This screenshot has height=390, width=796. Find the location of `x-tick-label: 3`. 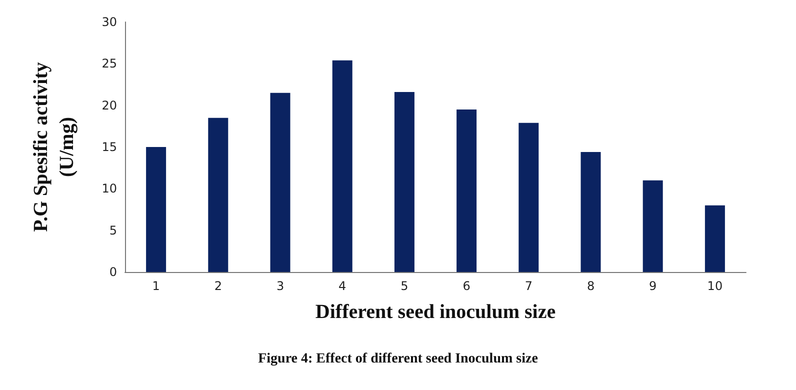

x-tick-label: 3 is located at coordinates (280, 286).